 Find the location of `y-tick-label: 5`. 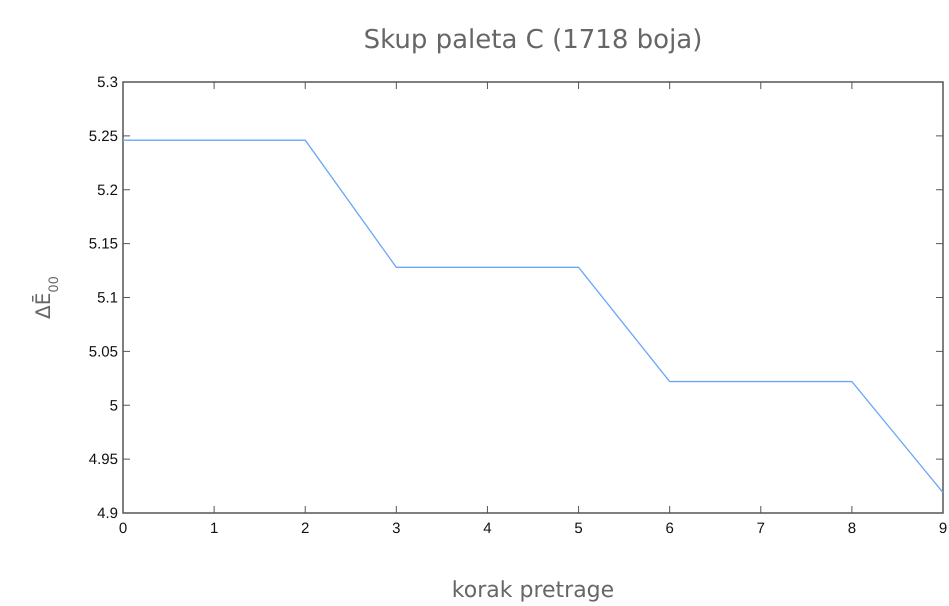

y-tick-label: 5 is located at coordinates (114, 405).